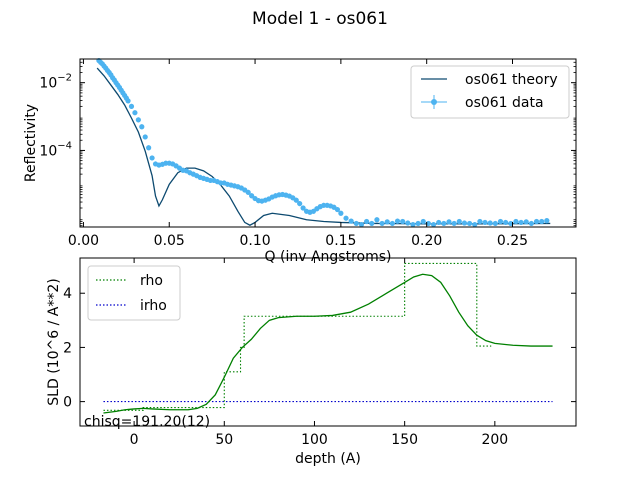 This screenshot has width=640, height=480. What do you see at coordinates (404, 440) in the screenshot?
I see `x-tick-label: 150` at bounding box center [404, 440].